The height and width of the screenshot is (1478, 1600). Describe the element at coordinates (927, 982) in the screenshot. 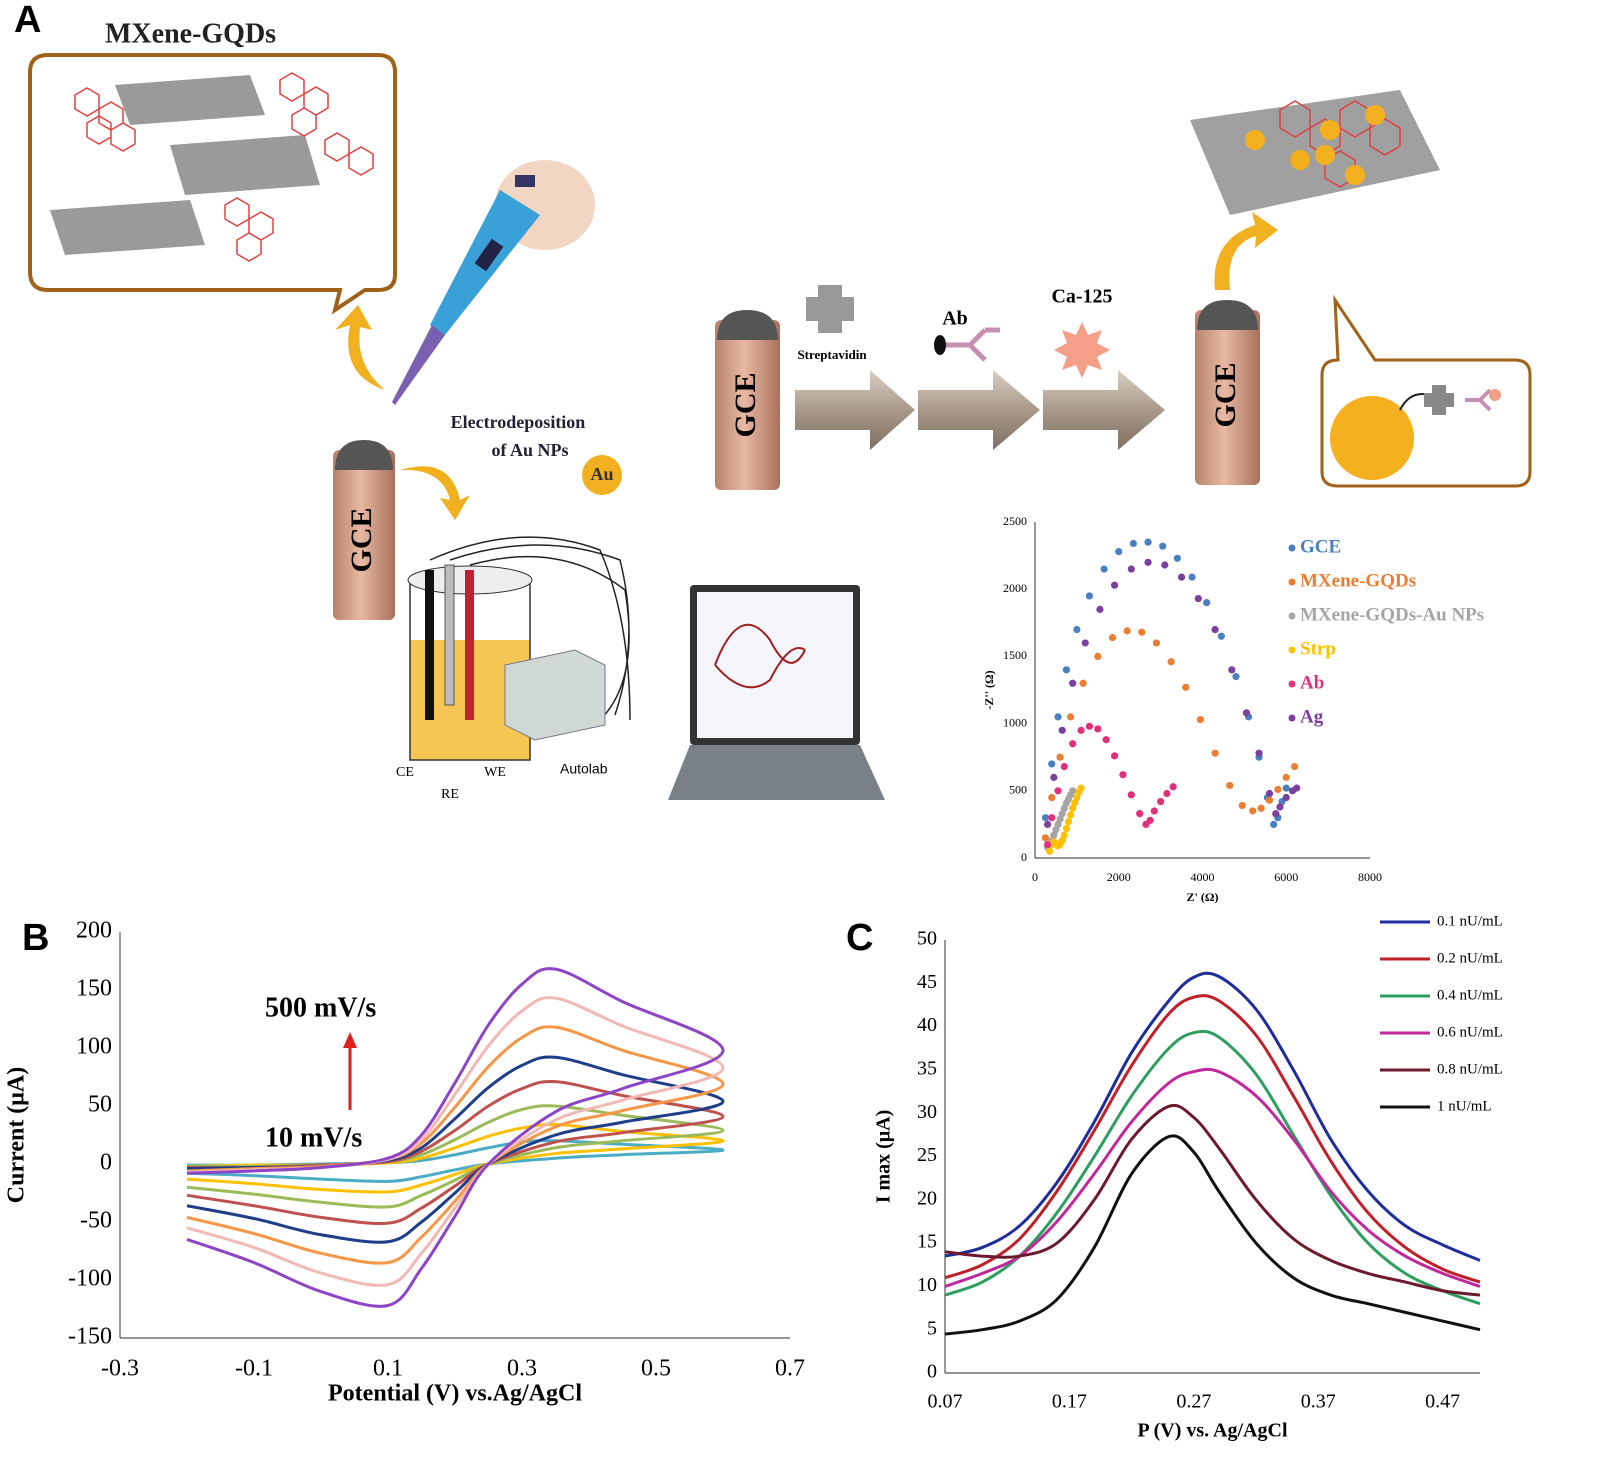

I see `y-tick-label: 45` at that location.